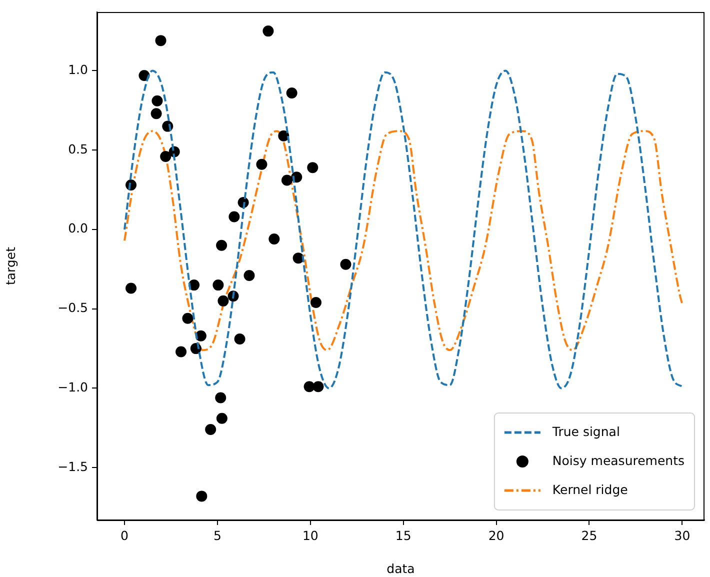 This screenshot has height=577, width=710. What do you see at coordinates (10, 266) in the screenshot?
I see `y-axis-title: target` at bounding box center [10, 266].